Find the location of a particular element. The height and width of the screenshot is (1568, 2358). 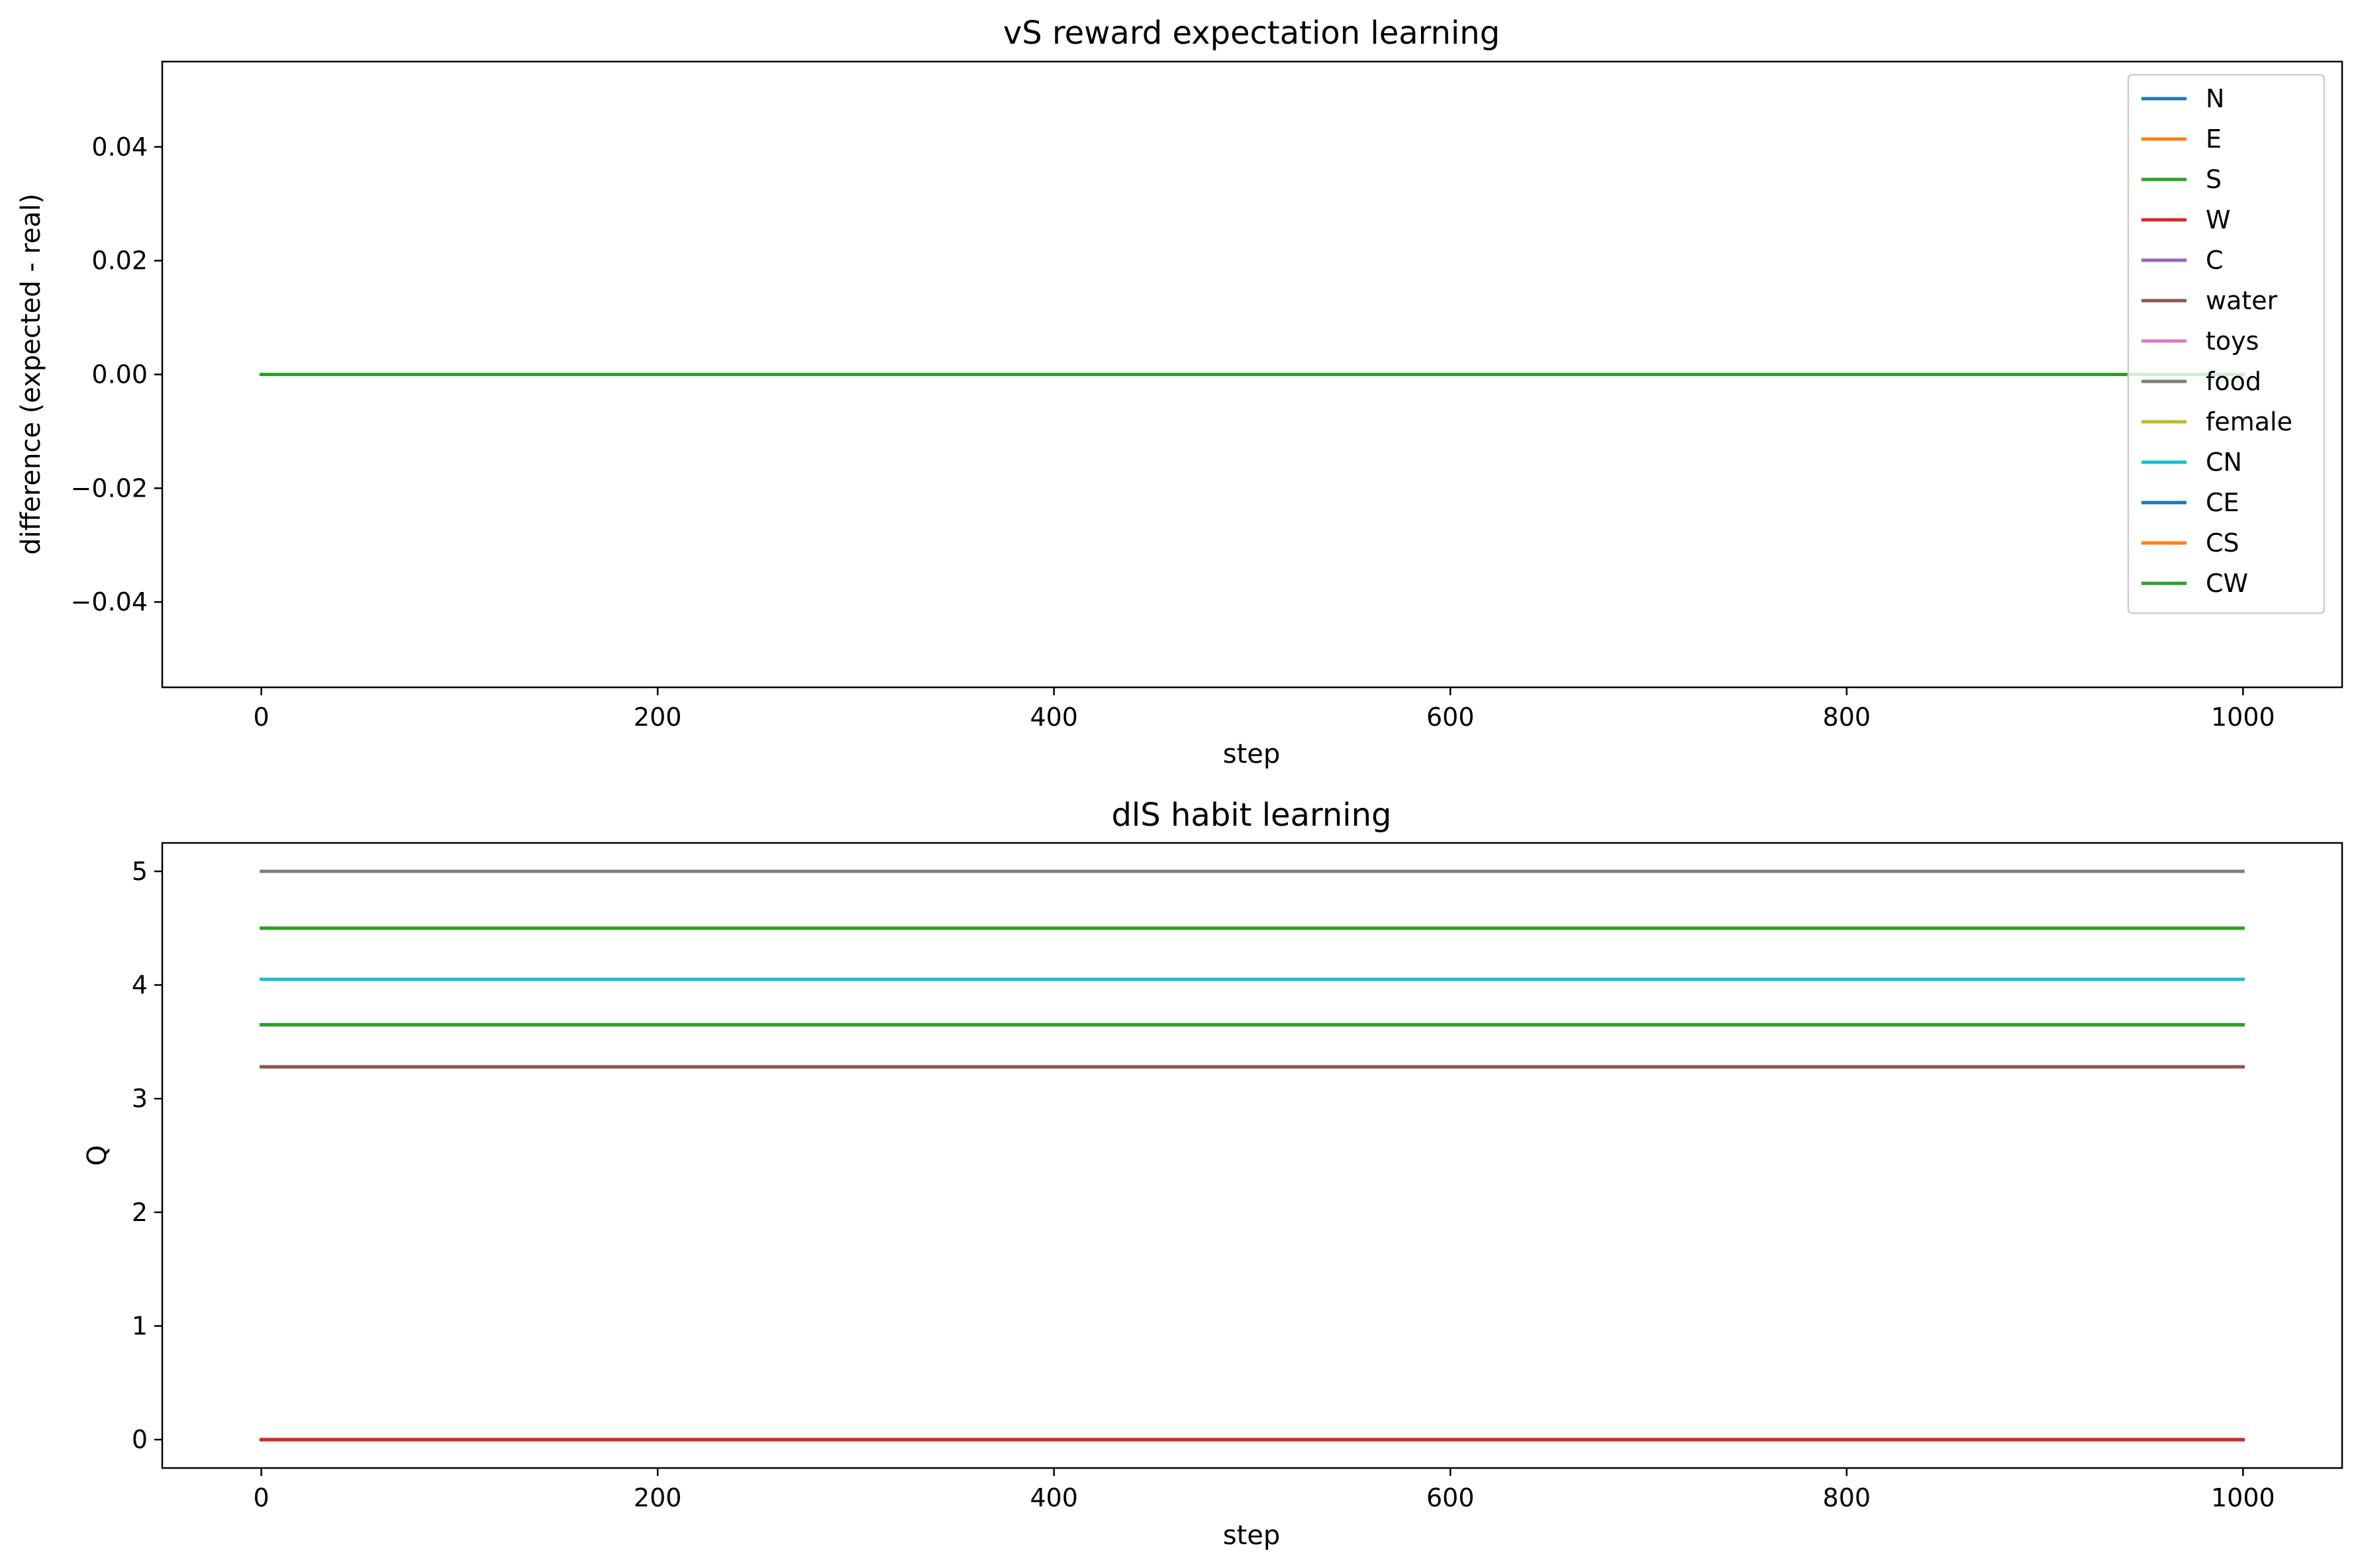

y-tick-label: 0.02 is located at coordinates (119, 260).